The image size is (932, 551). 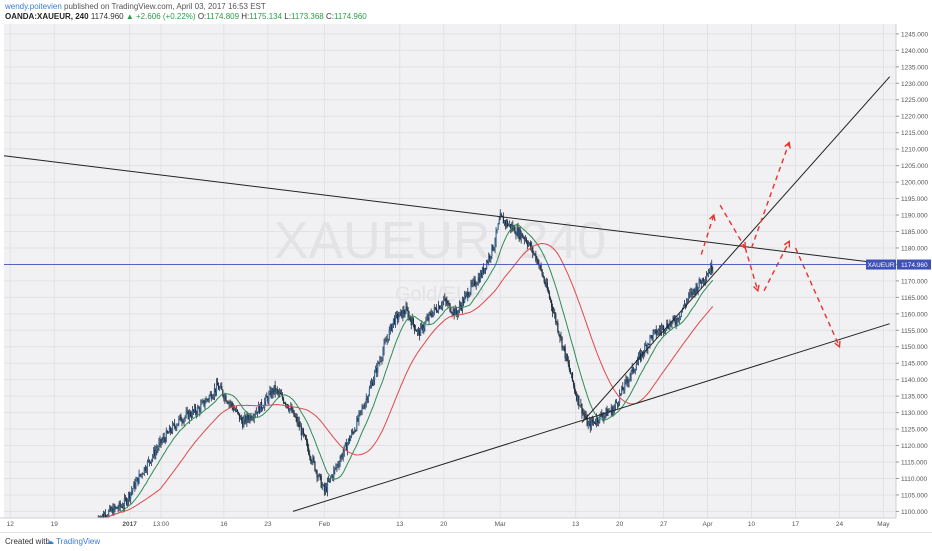 What do you see at coordinates (266, 16) in the screenshot?
I see `high-value: 1175.134` at bounding box center [266, 16].